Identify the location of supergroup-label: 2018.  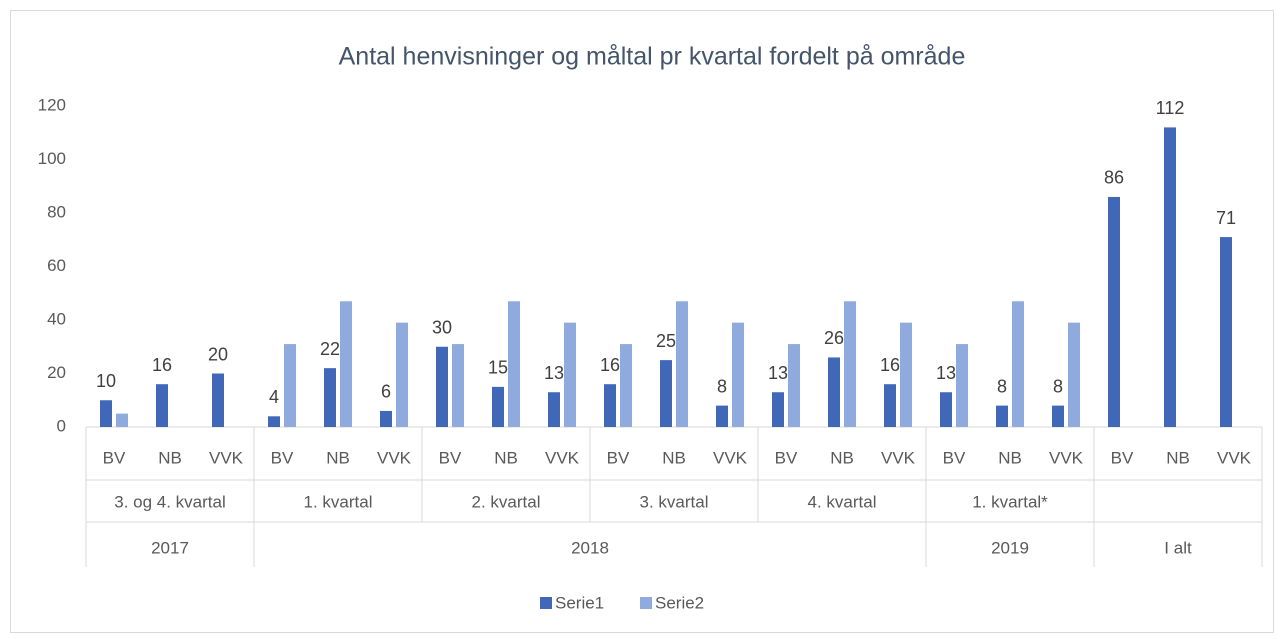
(590, 547).